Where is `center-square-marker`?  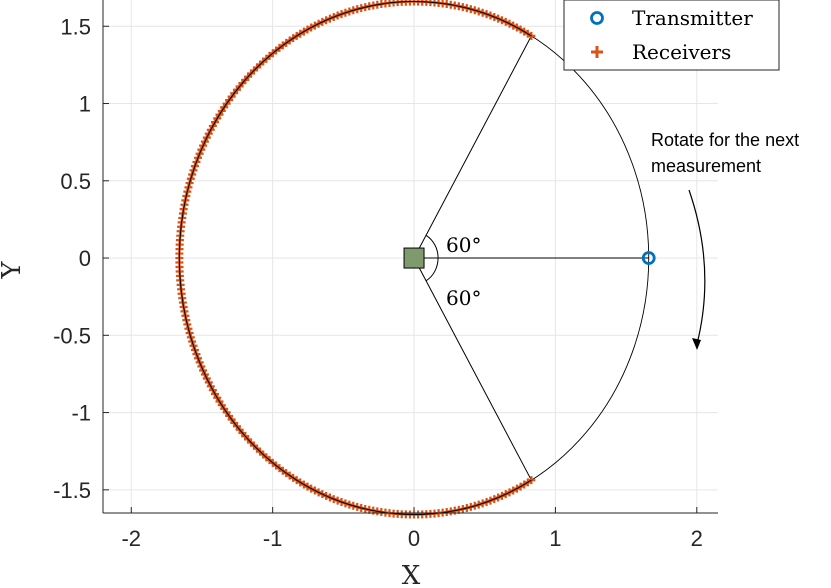
center-square-marker is located at coordinates (414, 258).